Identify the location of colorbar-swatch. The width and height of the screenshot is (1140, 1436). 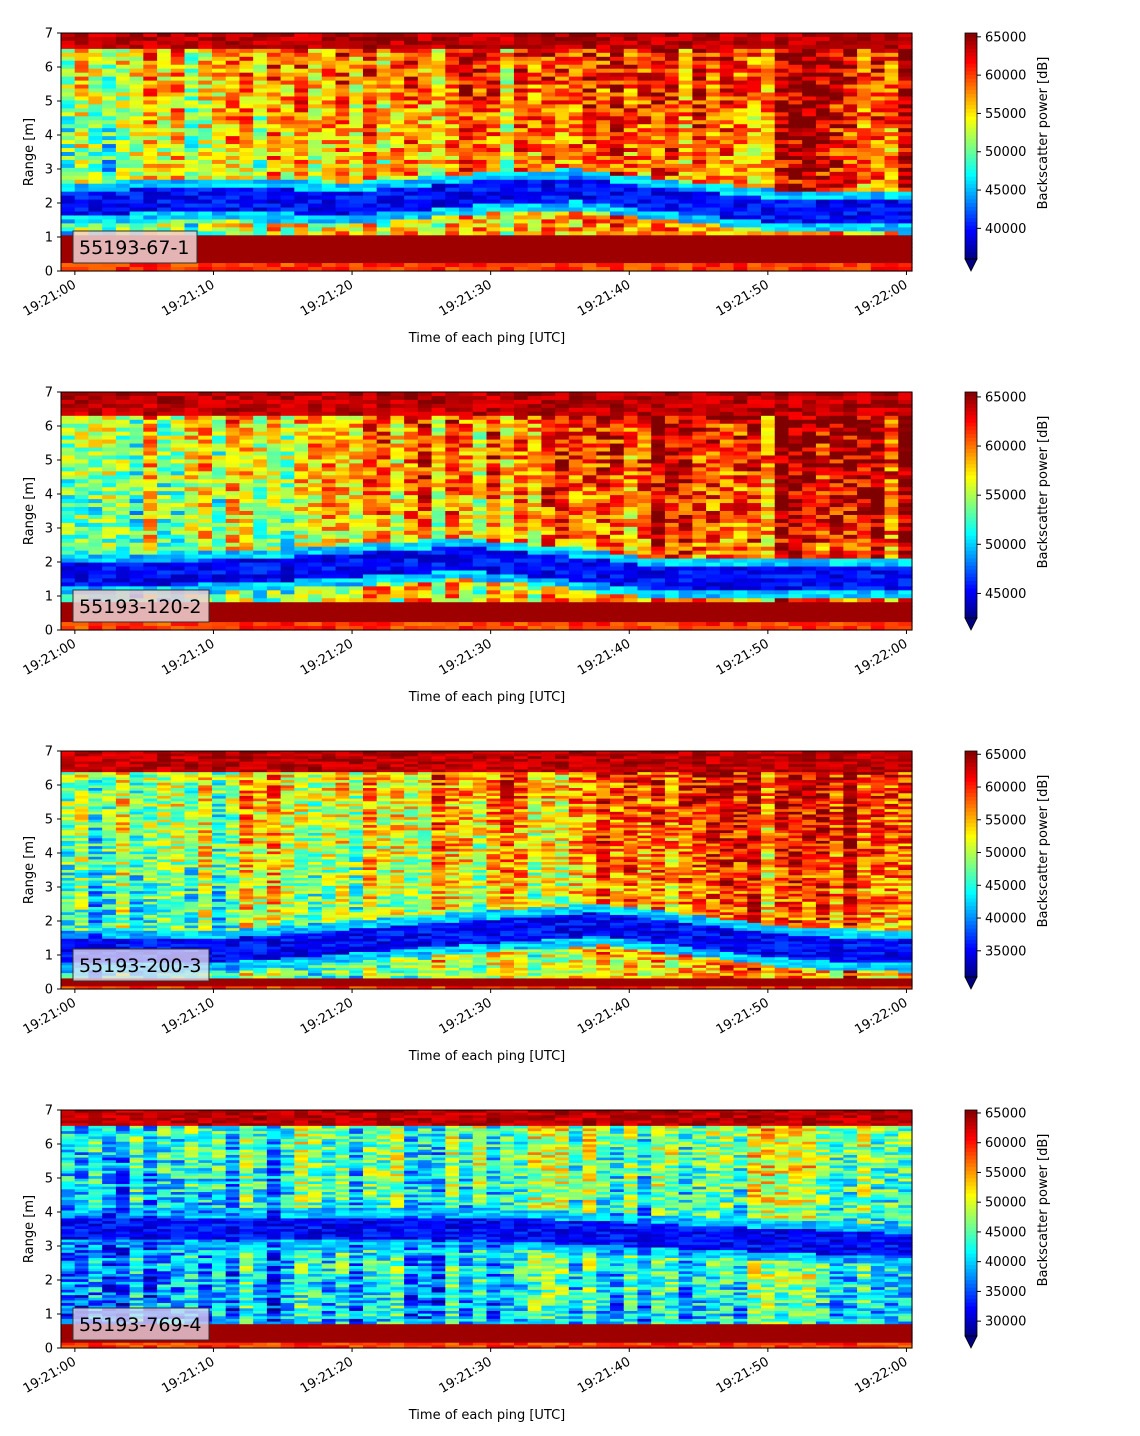
(971, 46).